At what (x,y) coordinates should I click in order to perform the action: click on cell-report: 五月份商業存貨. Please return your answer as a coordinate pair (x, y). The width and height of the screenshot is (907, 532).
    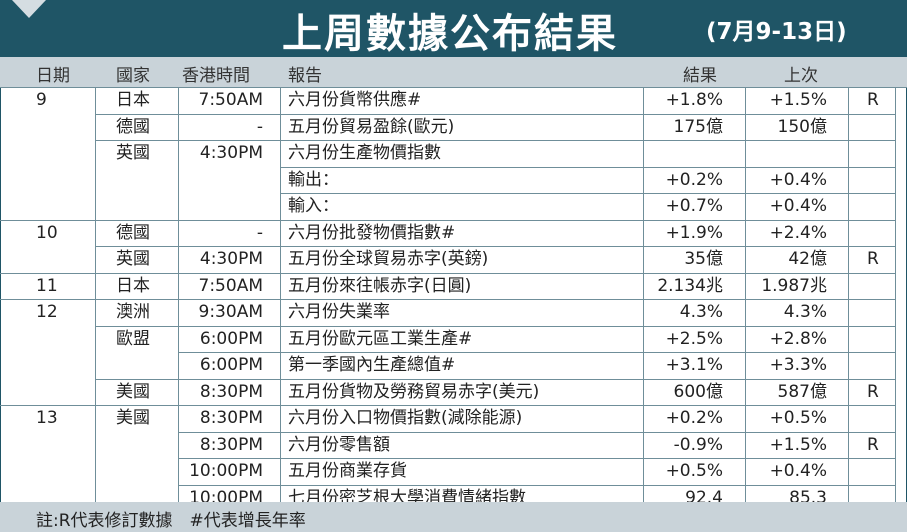
    Looking at the image, I should click on (347, 471).